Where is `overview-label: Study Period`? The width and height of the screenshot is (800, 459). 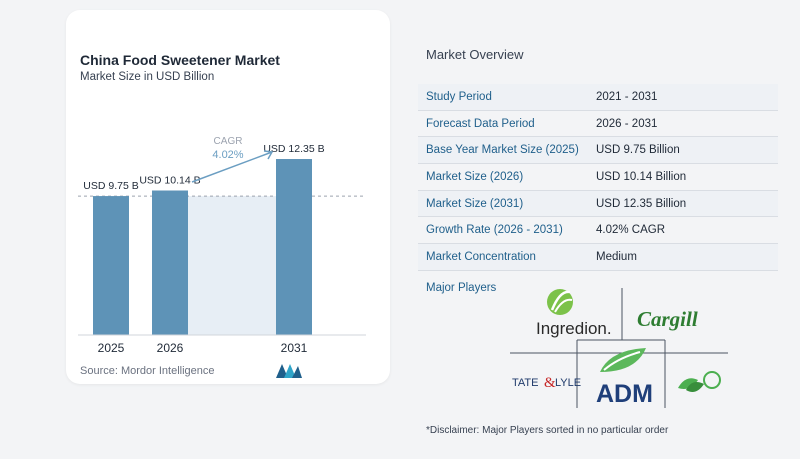
overview-label: Study Period is located at coordinates (459, 96).